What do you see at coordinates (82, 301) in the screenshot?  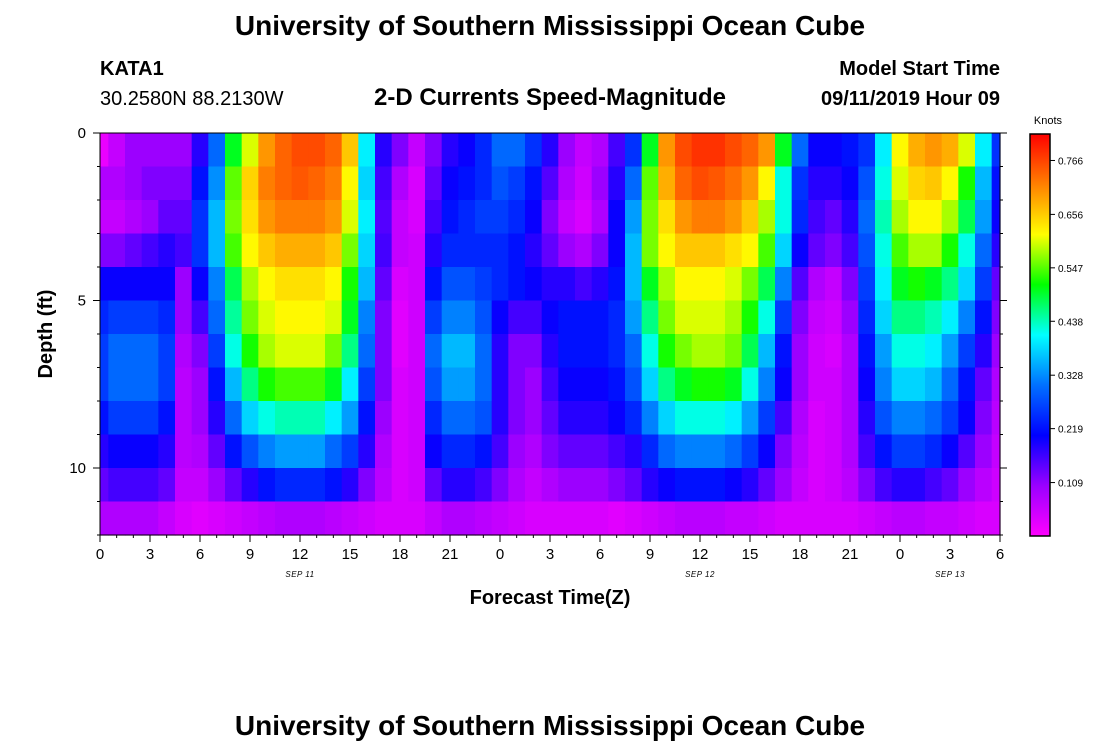 I see `y-tick-label: 5` at bounding box center [82, 301].